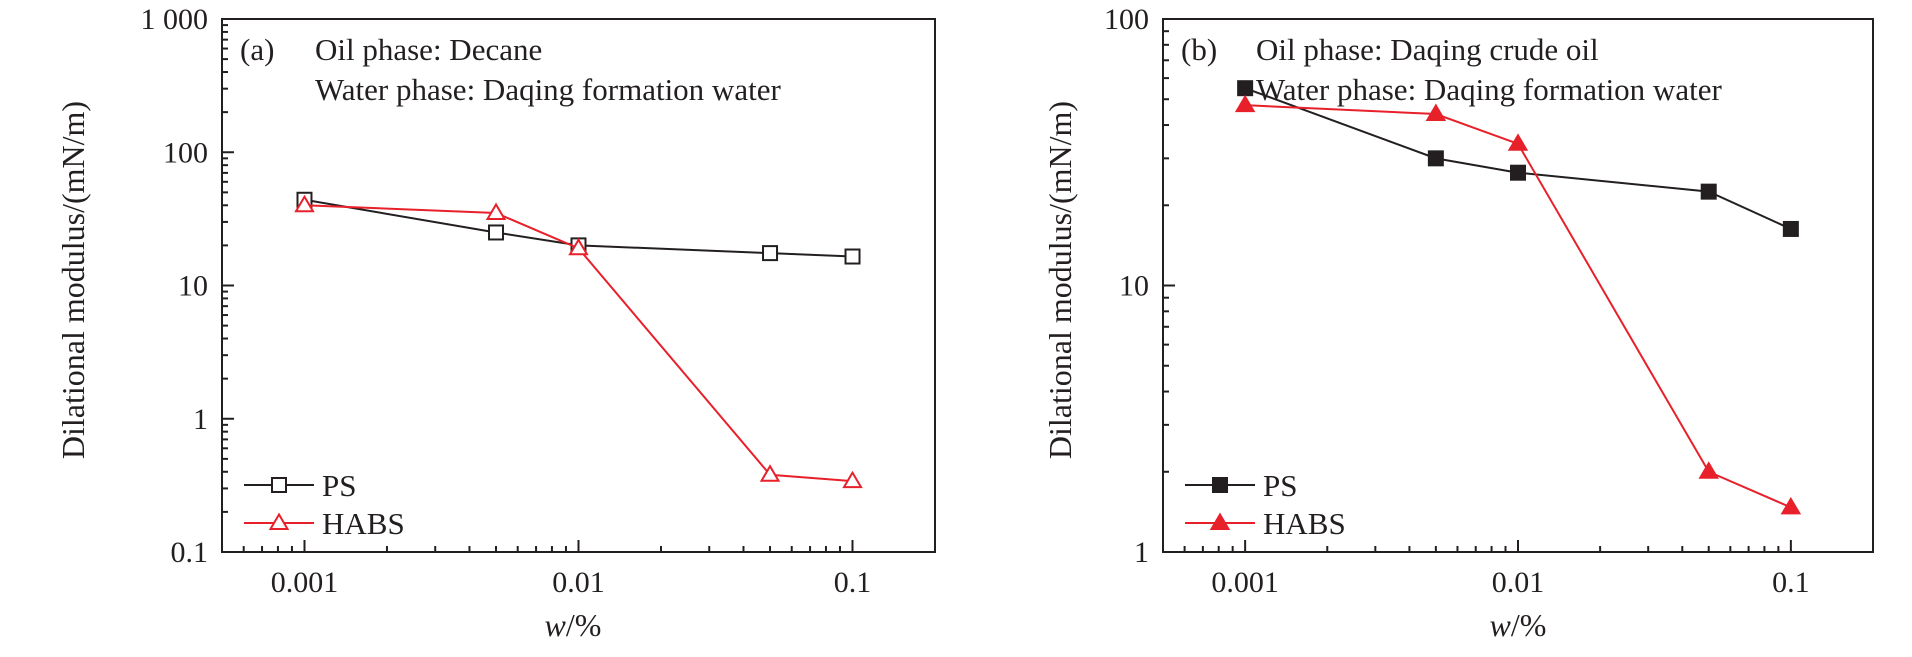  I want to click on x-tick-label-a: 0.1, so click(853, 582).